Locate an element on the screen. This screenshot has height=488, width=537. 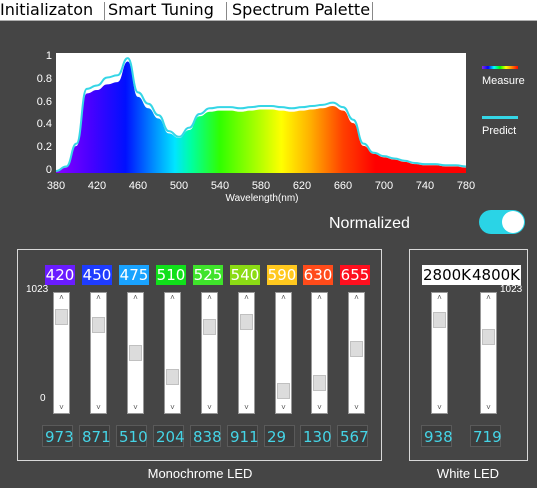
legend-predict-swatch is located at coordinates (500, 117).